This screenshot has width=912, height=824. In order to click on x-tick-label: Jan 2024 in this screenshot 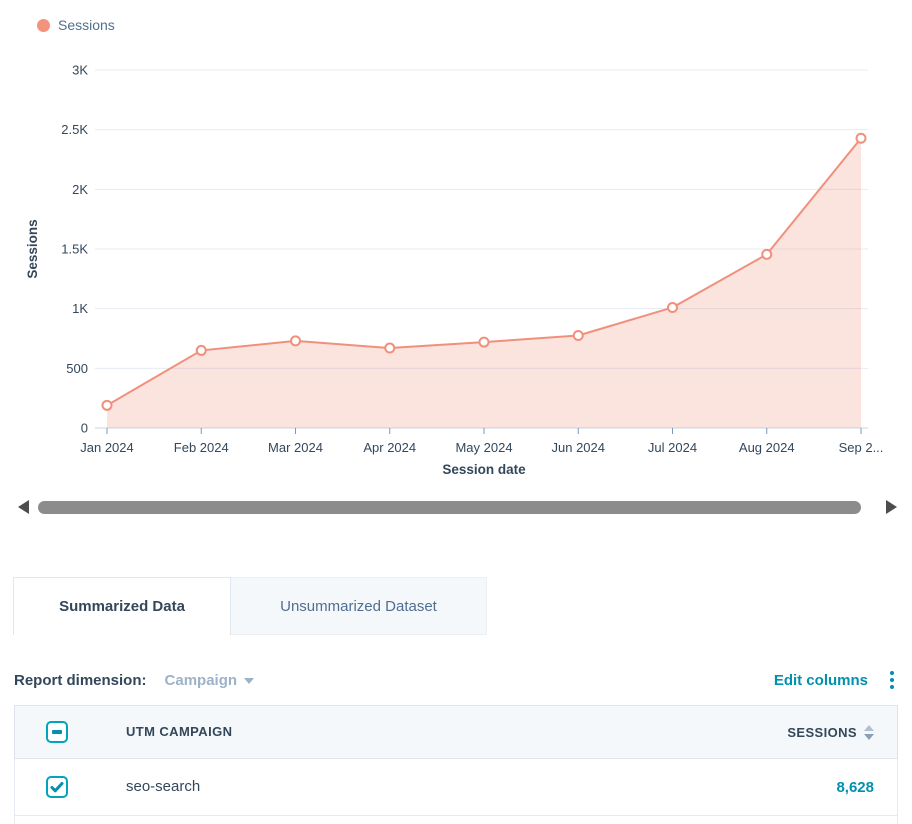, I will do `click(107, 447)`.